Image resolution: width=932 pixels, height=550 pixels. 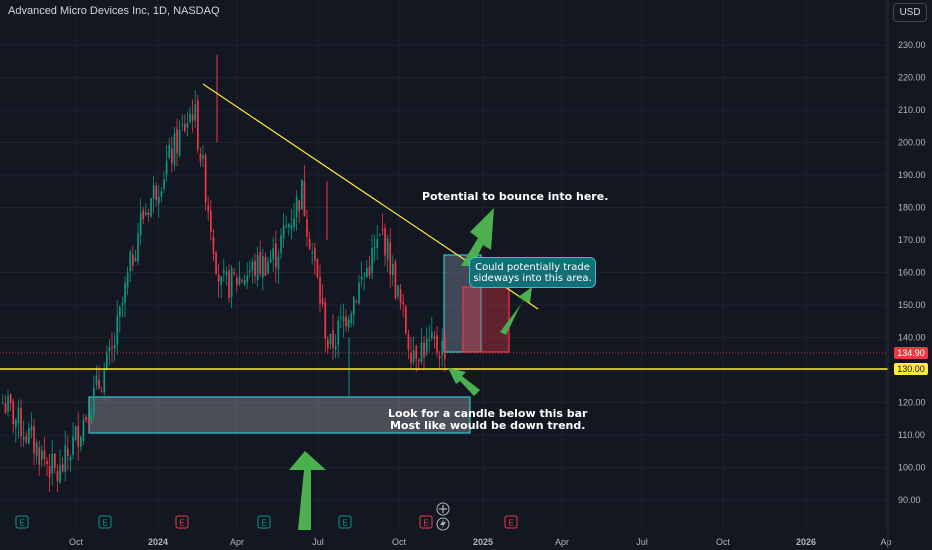 What do you see at coordinates (912, 273) in the screenshot?
I see `y-tick-label: 160.00` at bounding box center [912, 273].